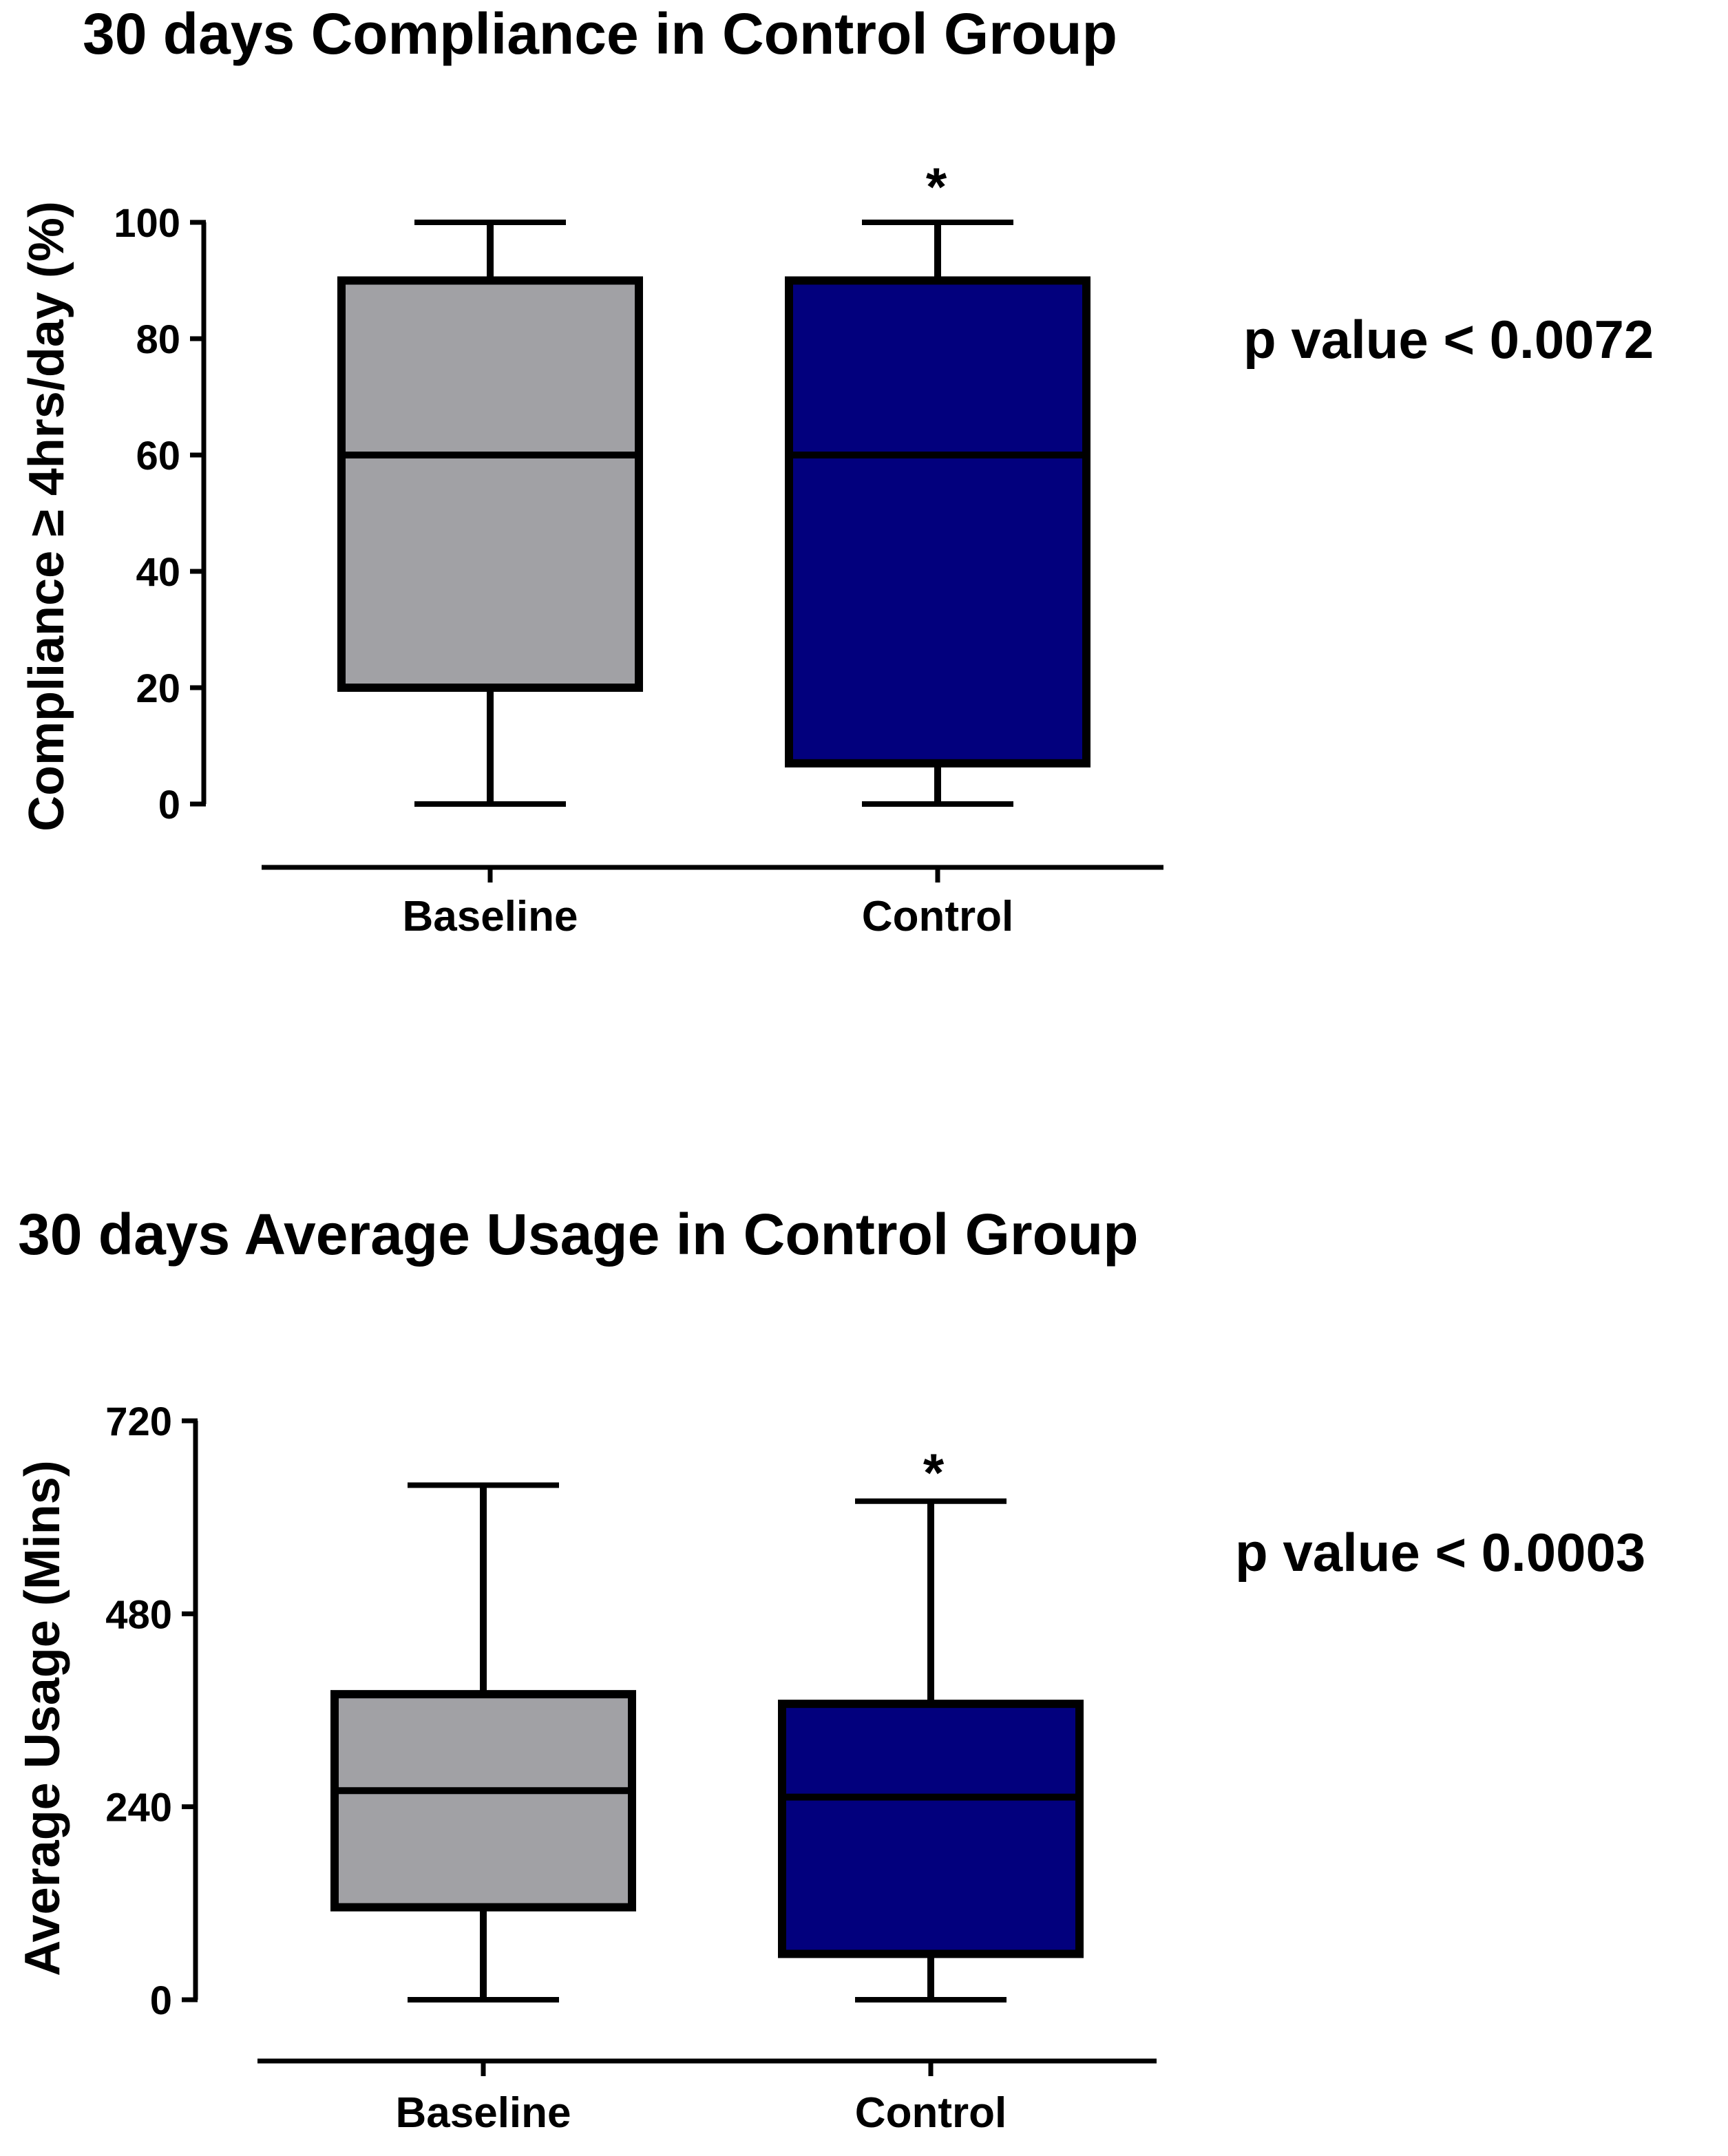 Image resolution: width=1728 pixels, height=2156 pixels. Describe the element at coordinates (43, 1718) in the screenshot. I see `chart-2-y-axis-title: Average Usage (Mins)` at that location.